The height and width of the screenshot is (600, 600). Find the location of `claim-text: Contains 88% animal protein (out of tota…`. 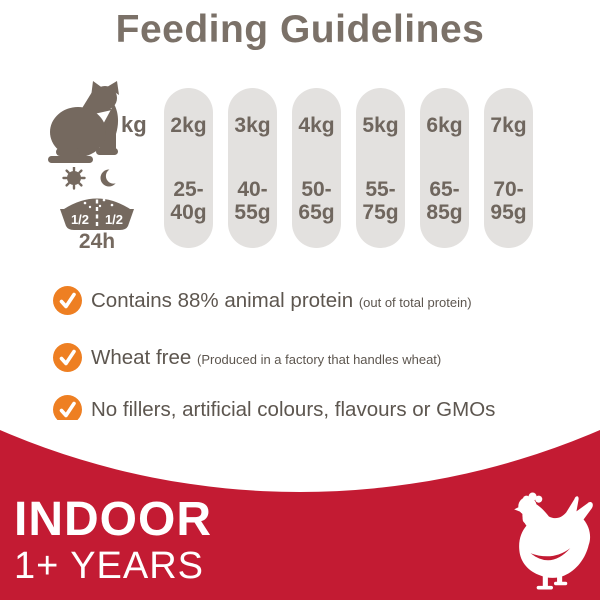

claim-text: Contains 88% animal protein (out of tota… is located at coordinates (281, 300).